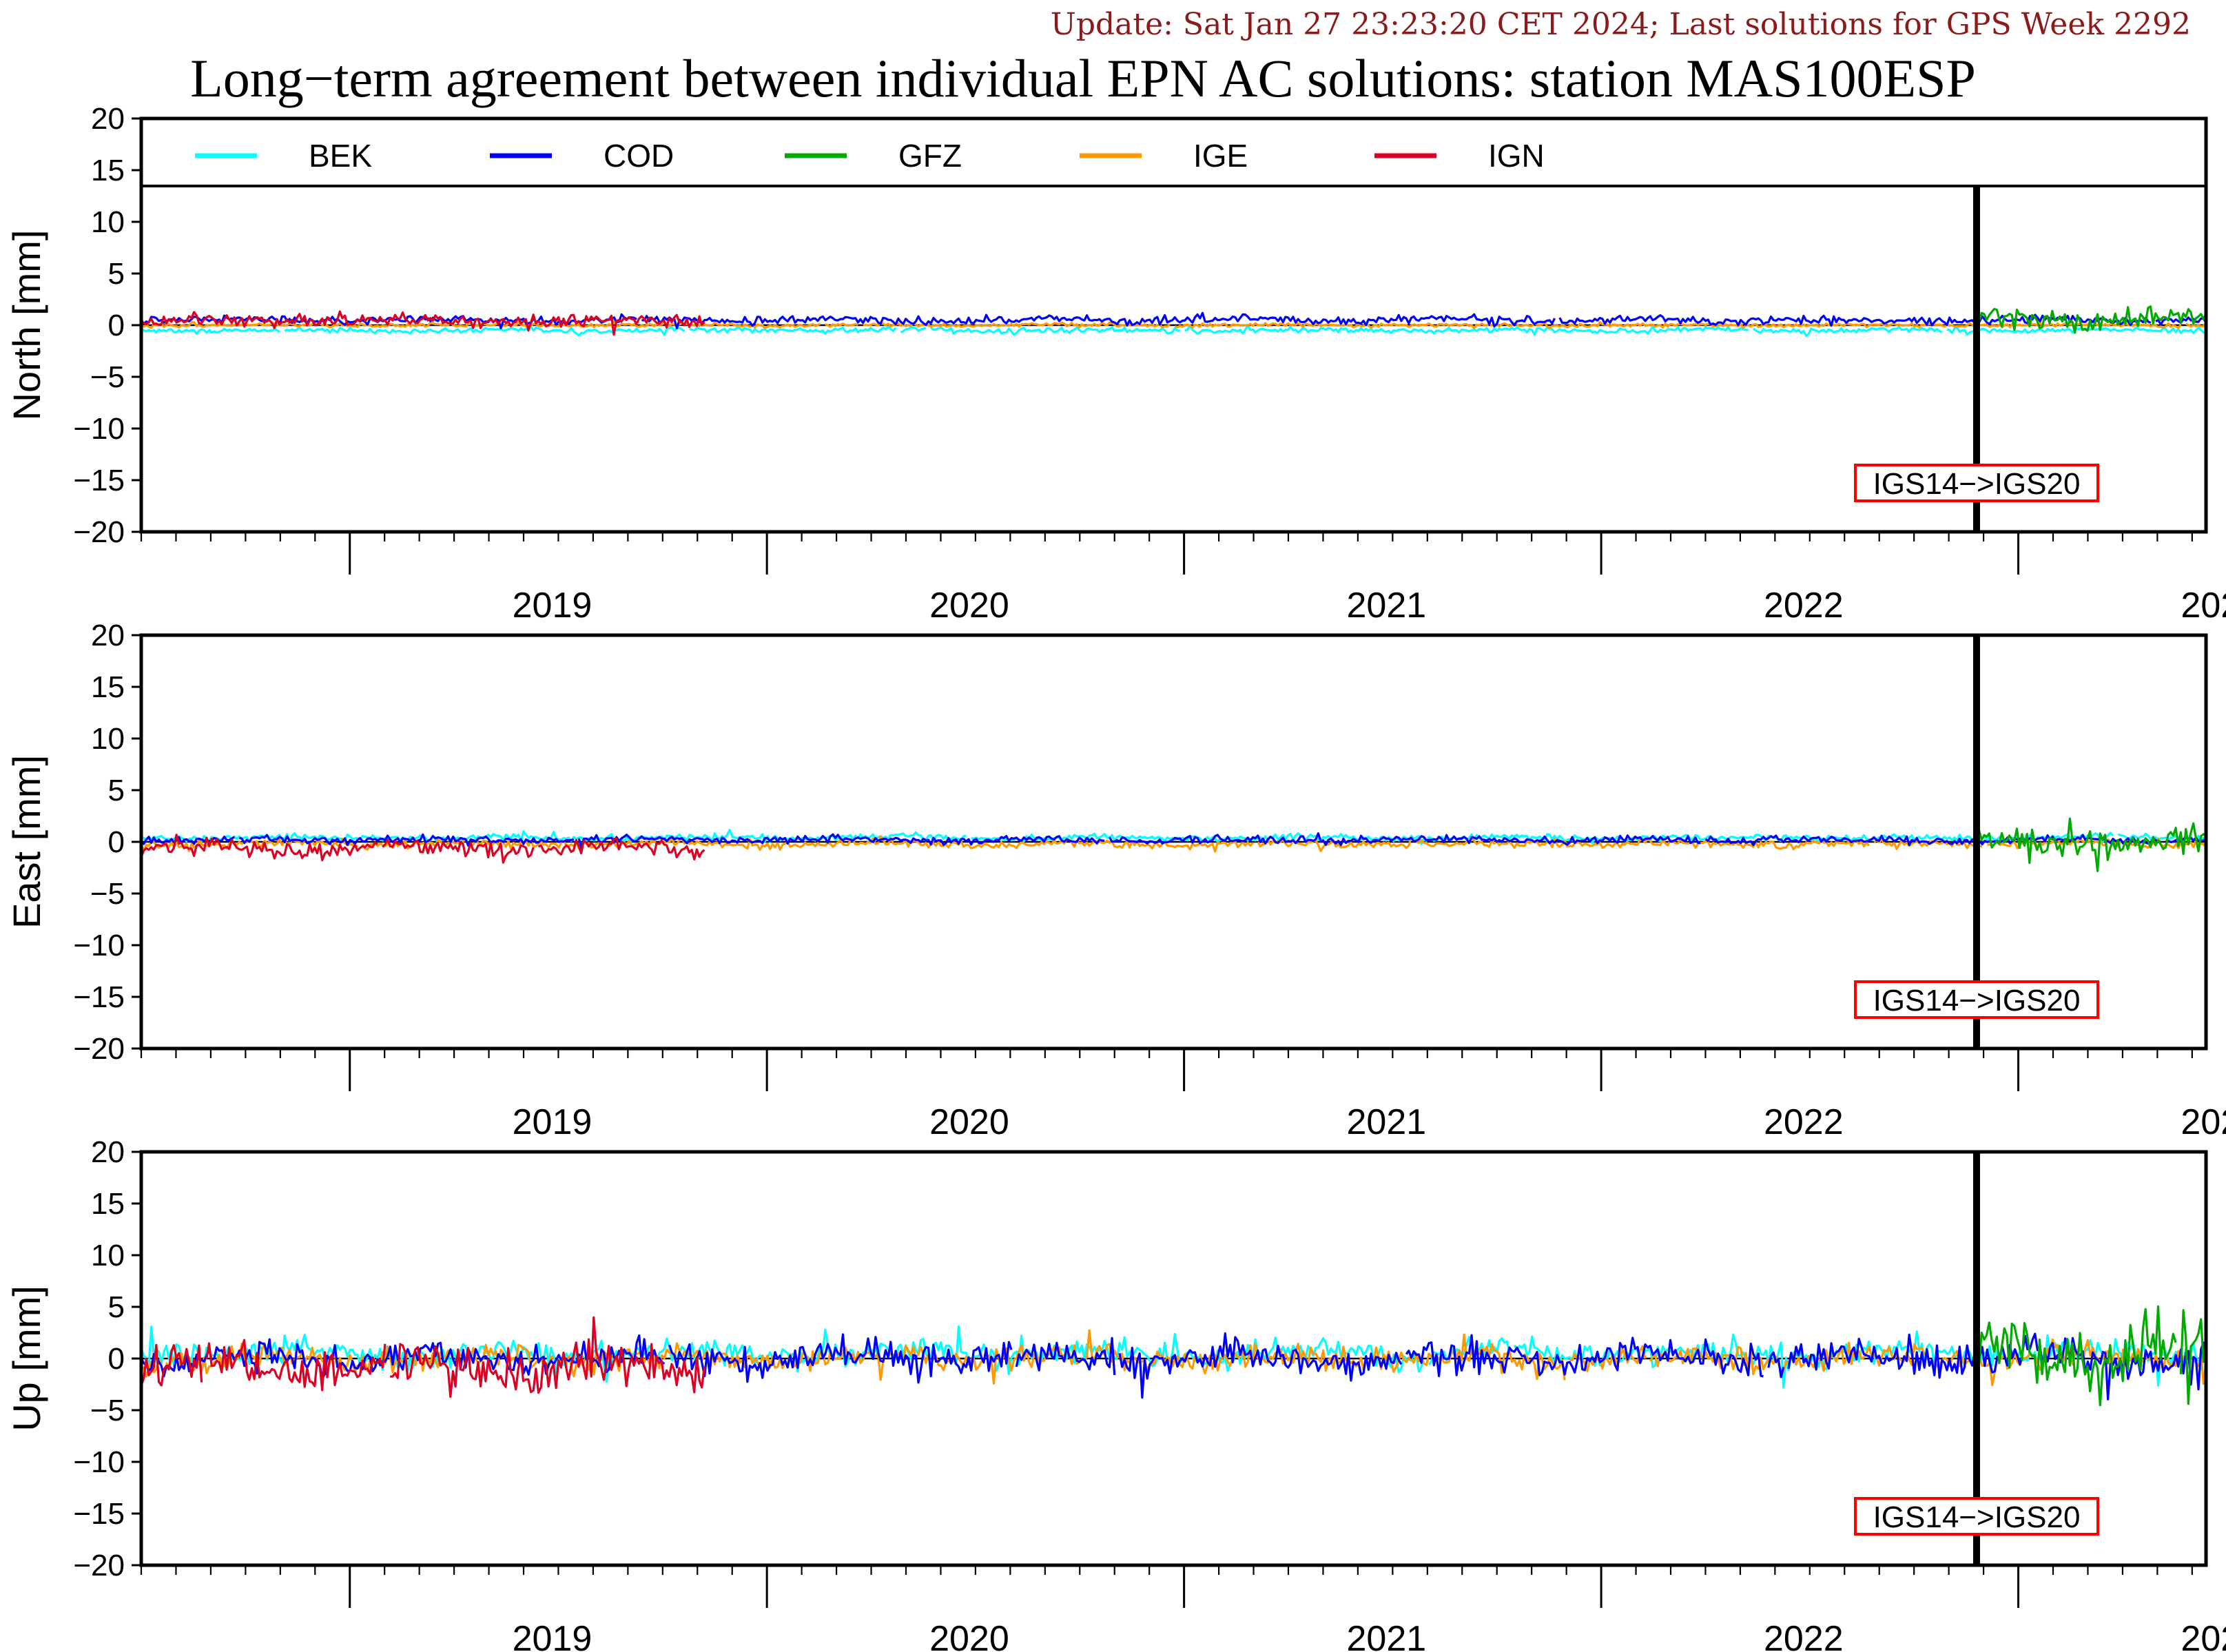  I want to click on y-axis-label: Up [mm], so click(26, 1359).